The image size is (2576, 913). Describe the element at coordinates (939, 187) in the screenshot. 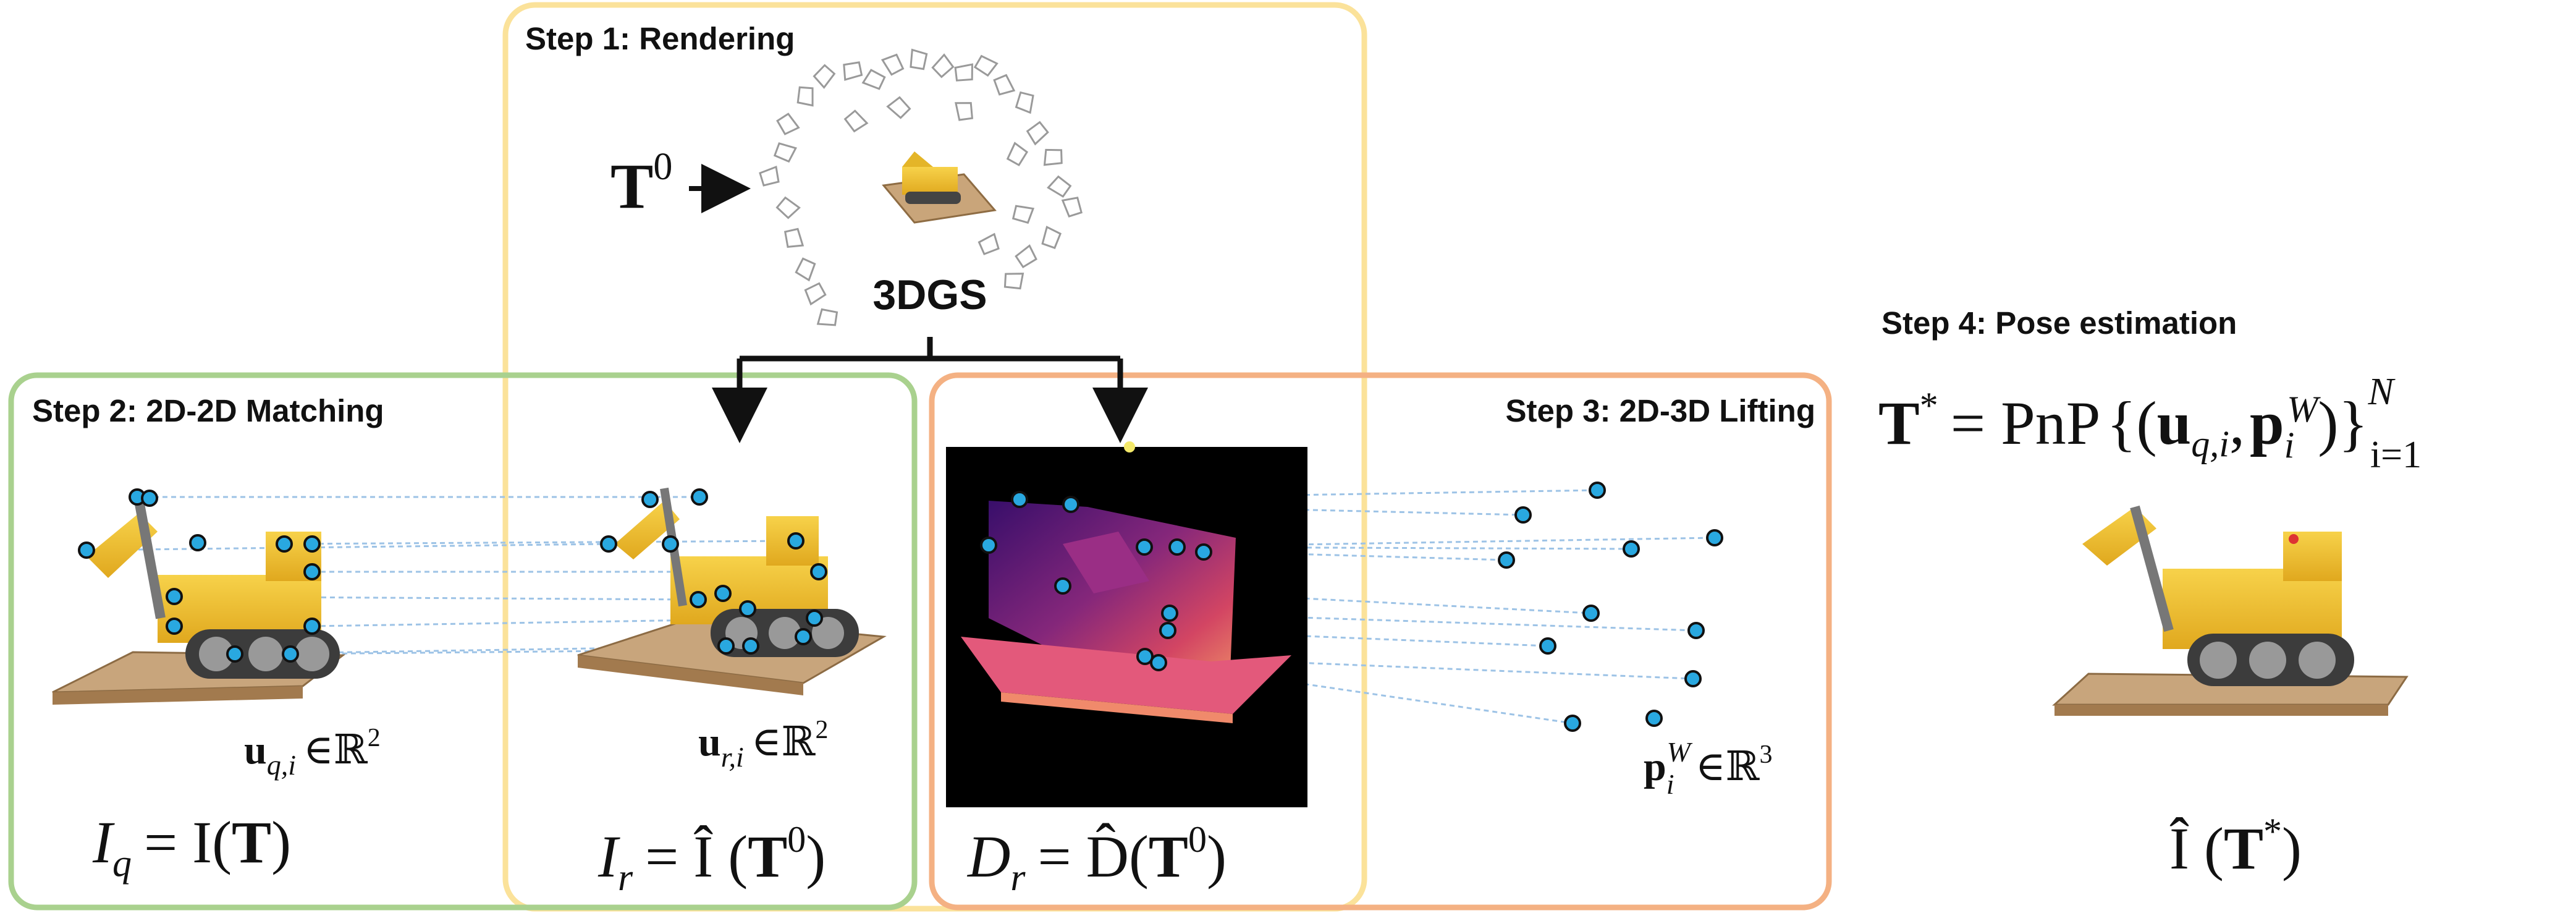

I see `scene-thumbnail` at that location.